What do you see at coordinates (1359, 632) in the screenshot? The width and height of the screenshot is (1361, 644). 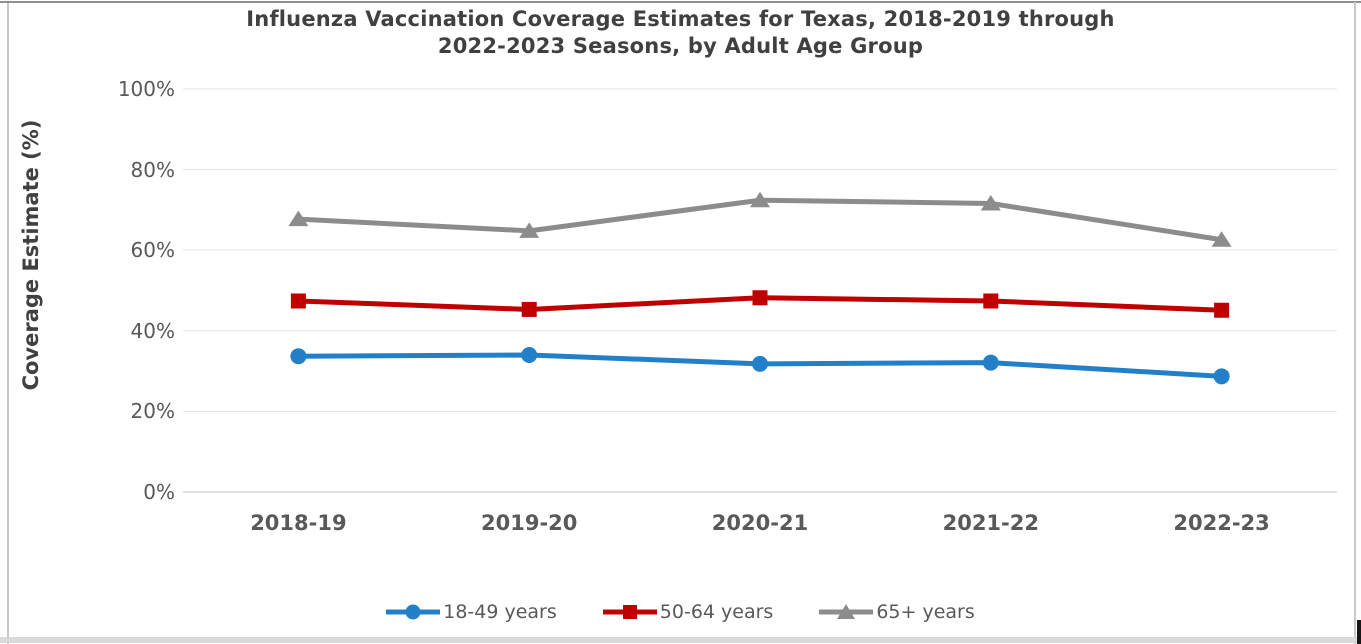 I see `scrollbar-corner-bar` at bounding box center [1359, 632].